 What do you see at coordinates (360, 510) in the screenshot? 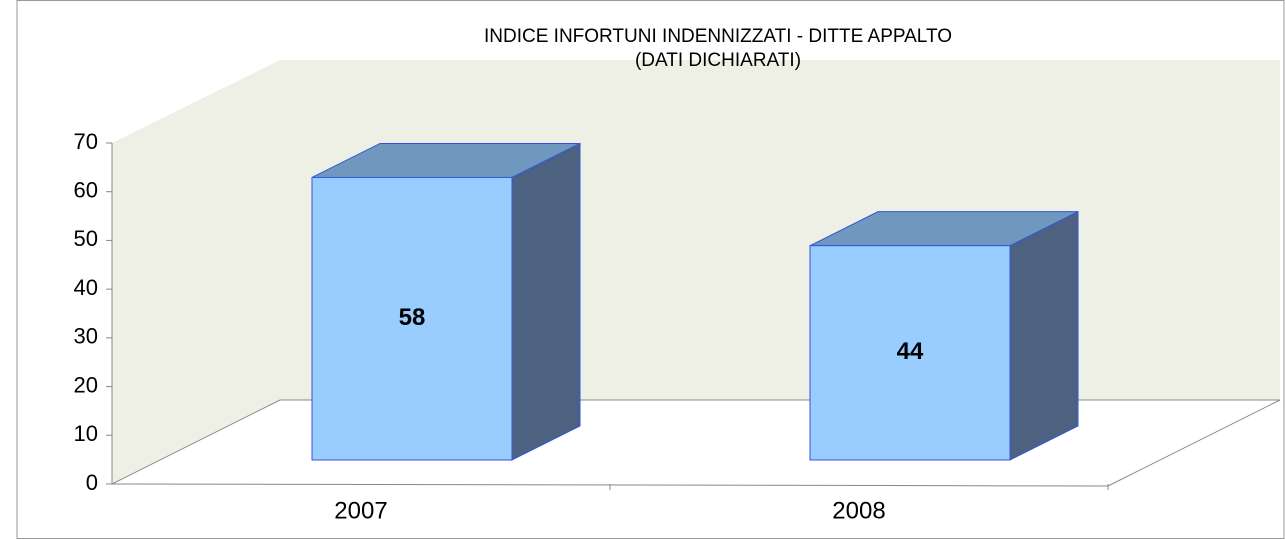
I see `x-tick-label: 2007` at bounding box center [360, 510].